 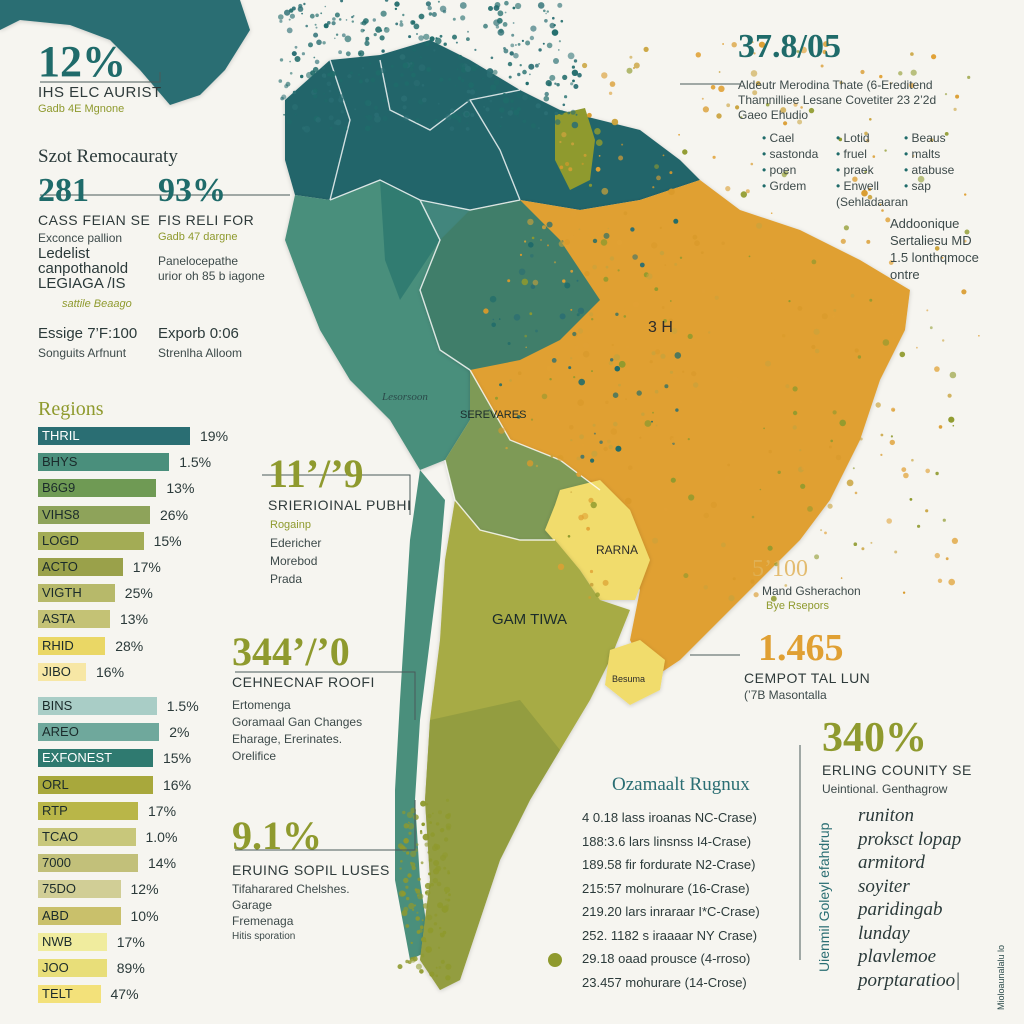 What do you see at coordinates (100, 92) in the screenshot?
I see `stat-top-left-caption: IHS ELC AURIST` at bounding box center [100, 92].